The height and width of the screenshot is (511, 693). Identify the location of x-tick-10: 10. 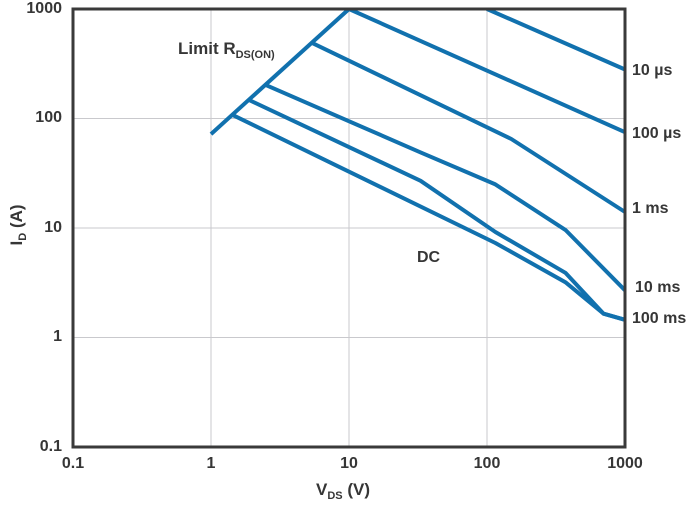
(349, 463).